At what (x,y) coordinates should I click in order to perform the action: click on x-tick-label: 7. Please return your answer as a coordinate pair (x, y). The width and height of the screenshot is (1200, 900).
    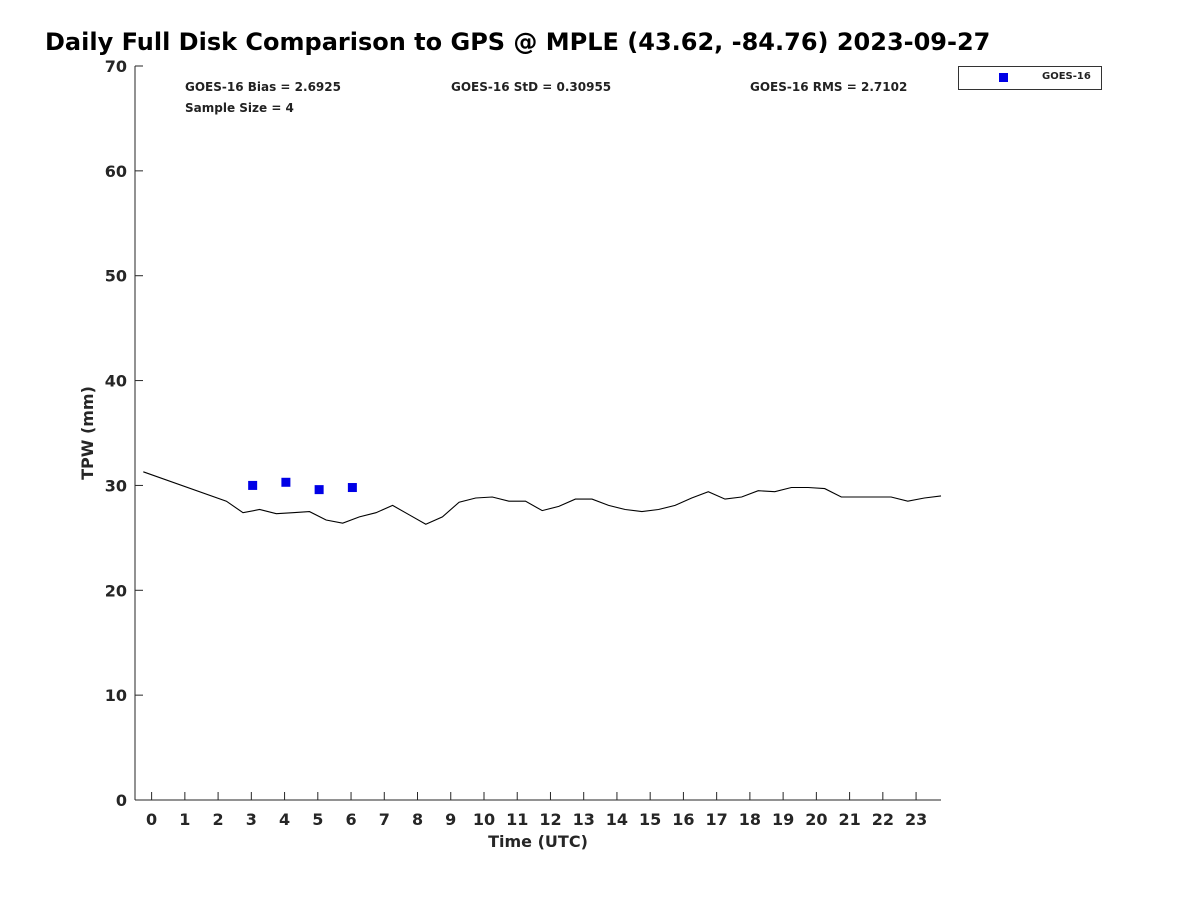
    Looking at the image, I should click on (384, 819).